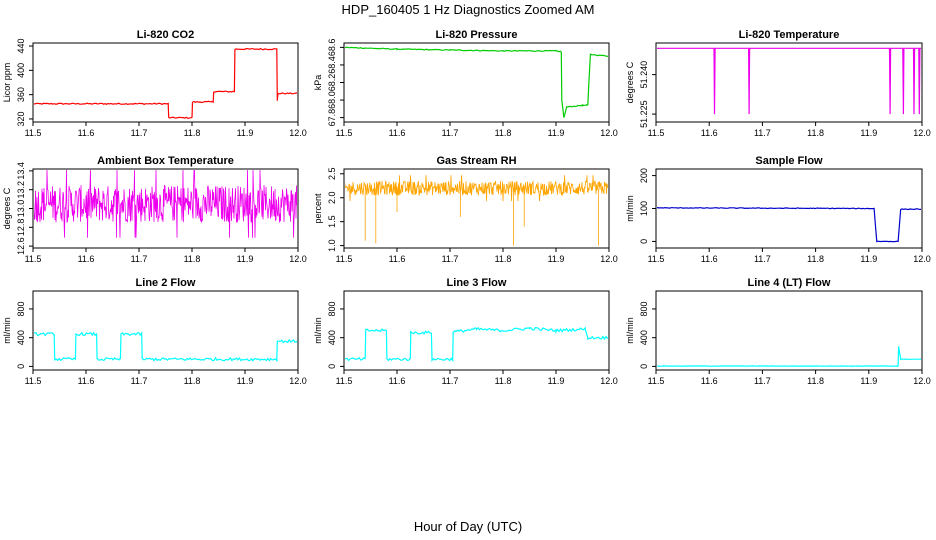 The height and width of the screenshot is (540, 936). Describe the element at coordinates (21, 118) in the screenshot. I see `y-tick-label: 320` at that location.